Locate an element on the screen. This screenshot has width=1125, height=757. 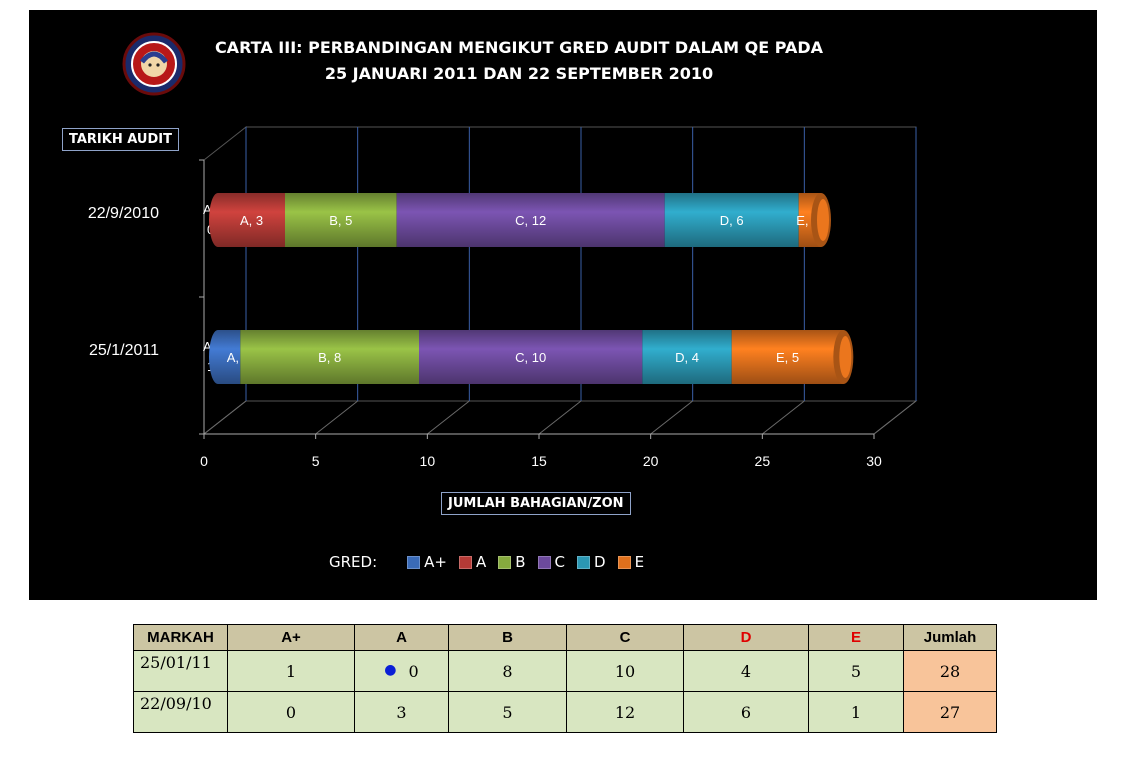
cell-total: 28 is located at coordinates (950, 671).